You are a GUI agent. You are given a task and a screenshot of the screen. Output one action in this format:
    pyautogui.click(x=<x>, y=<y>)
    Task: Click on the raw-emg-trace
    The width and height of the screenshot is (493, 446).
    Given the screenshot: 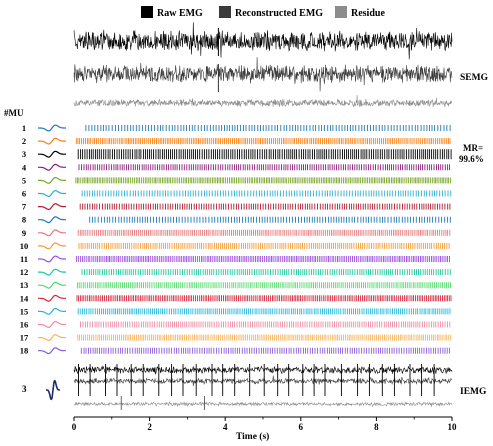 What is the action you would take?
    pyautogui.click(x=263, y=41)
    